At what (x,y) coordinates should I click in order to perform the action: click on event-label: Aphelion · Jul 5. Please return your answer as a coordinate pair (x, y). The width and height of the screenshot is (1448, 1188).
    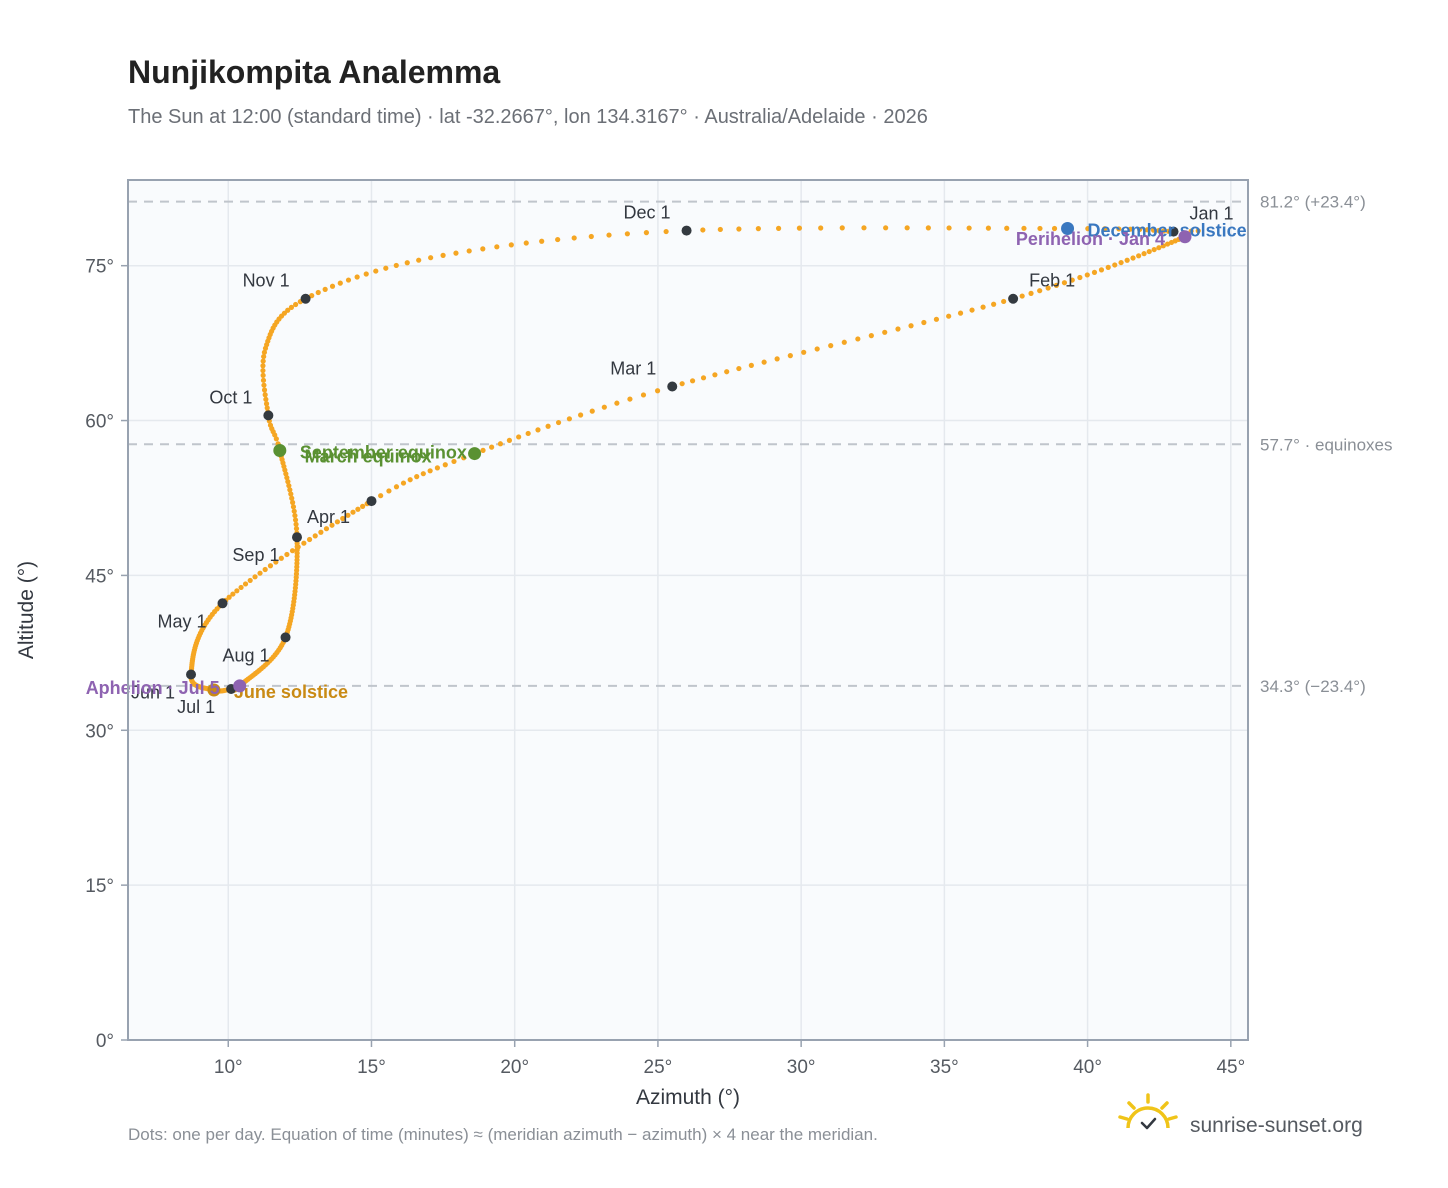
    Looking at the image, I should click on (153, 688).